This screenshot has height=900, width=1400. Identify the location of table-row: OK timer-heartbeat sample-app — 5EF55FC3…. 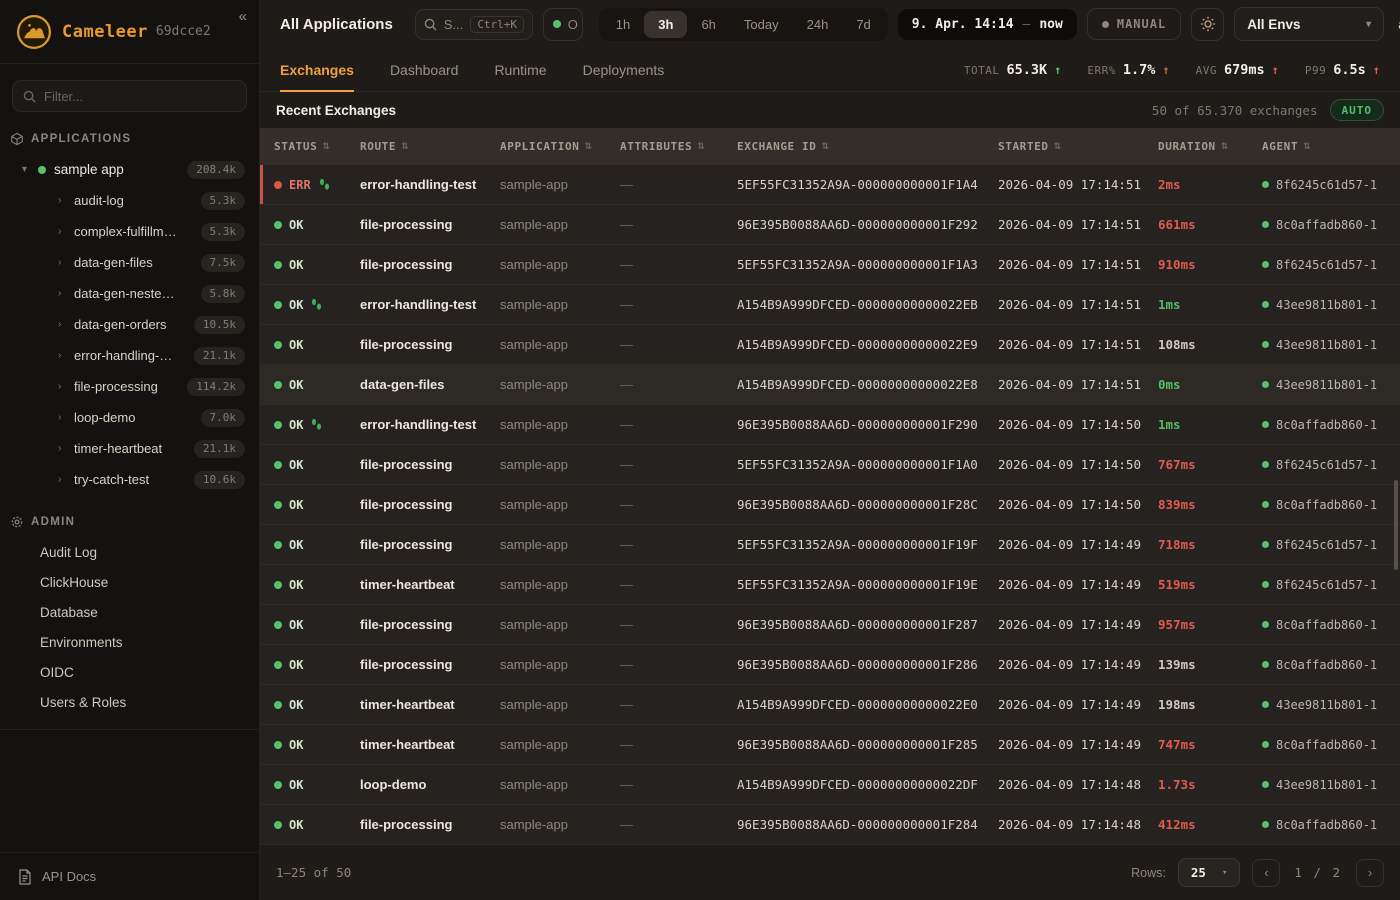
(830, 585).